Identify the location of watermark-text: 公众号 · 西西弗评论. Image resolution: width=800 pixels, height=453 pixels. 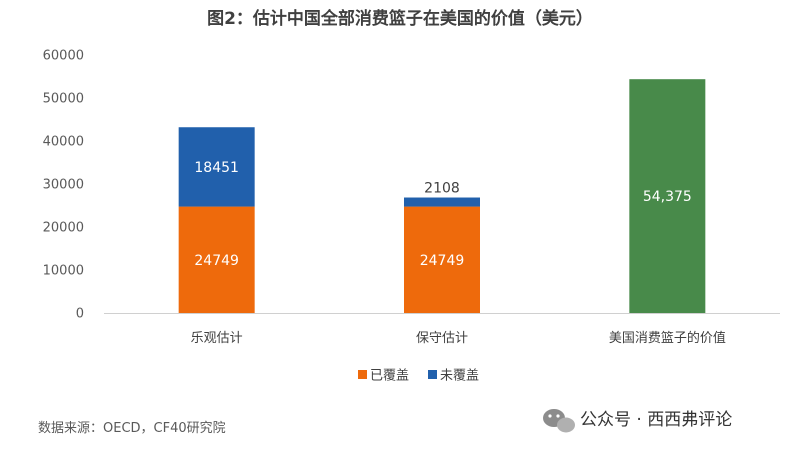
(656, 420).